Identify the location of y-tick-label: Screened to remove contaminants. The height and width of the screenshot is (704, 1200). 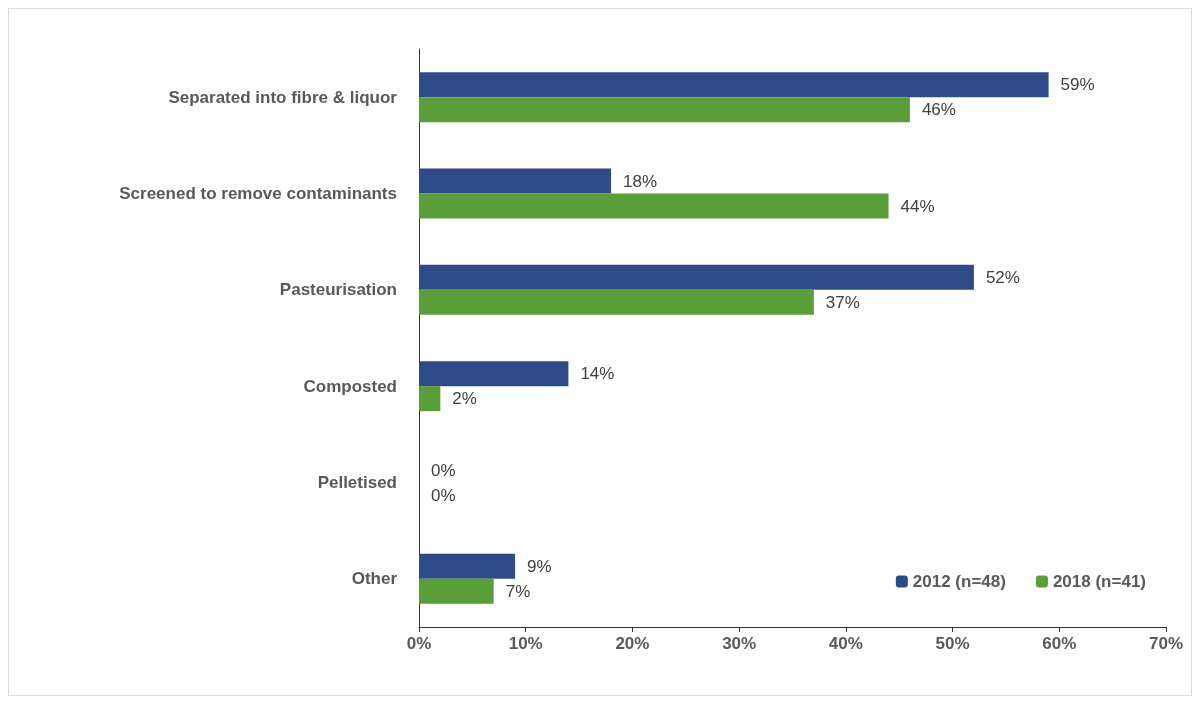
(258, 193).